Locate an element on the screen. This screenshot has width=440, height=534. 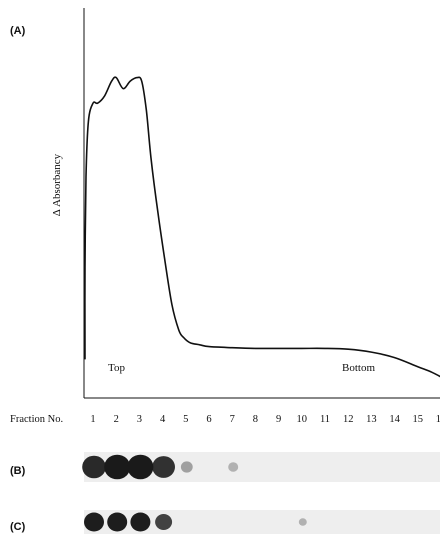
fraction-tick-14: 14 is located at coordinates (394, 419).